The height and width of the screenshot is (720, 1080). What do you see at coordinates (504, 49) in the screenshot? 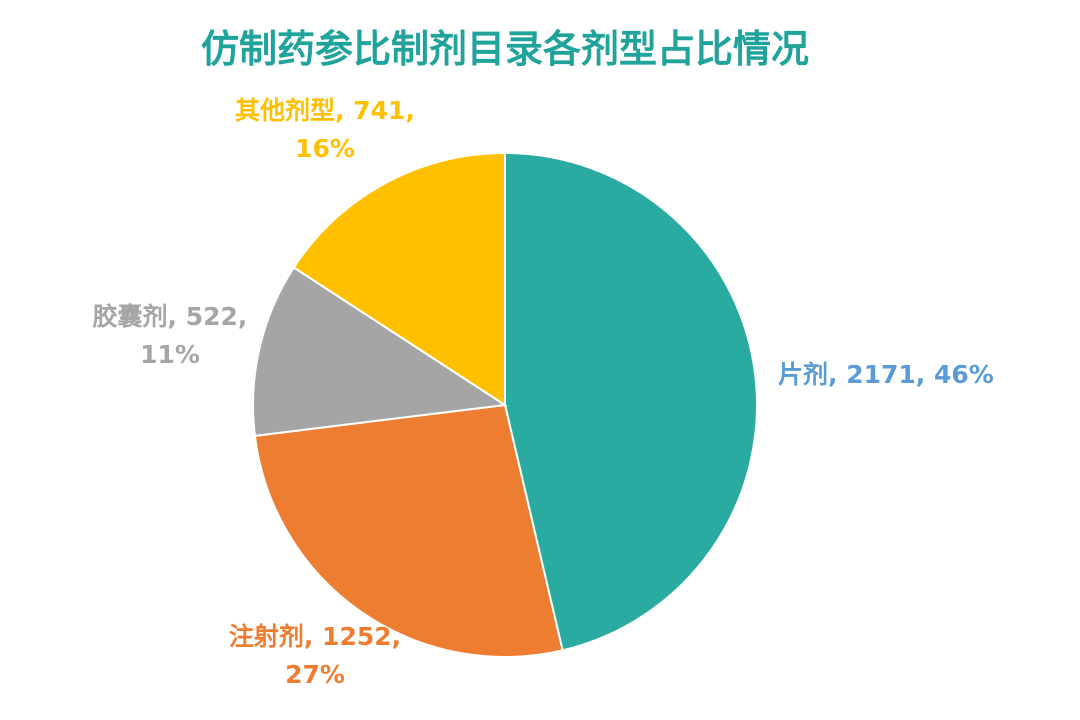
I see `chart-title: 仿制药参比制剂目录各剂型占比情况` at bounding box center [504, 49].